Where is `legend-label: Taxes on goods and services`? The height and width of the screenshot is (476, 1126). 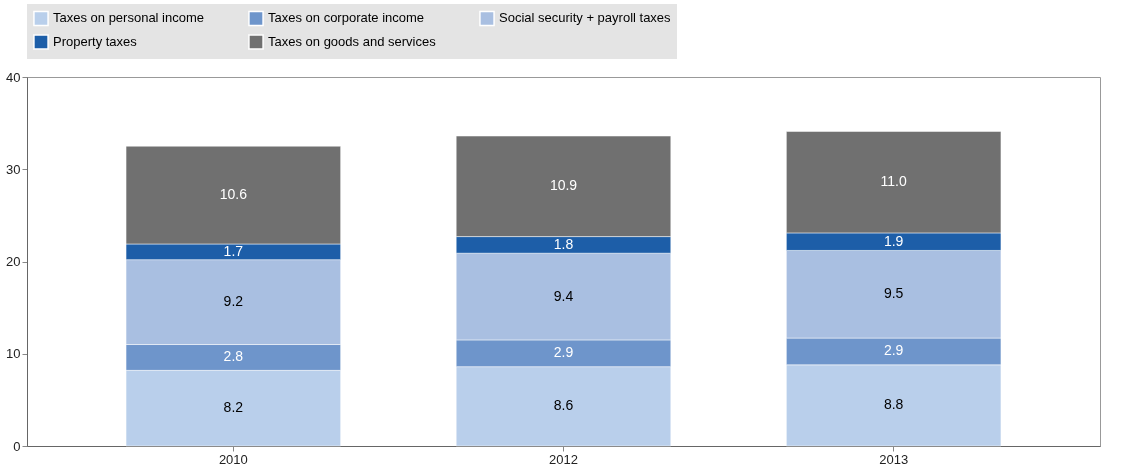 legend-label: Taxes on goods and services is located at coordinates (352, 41).